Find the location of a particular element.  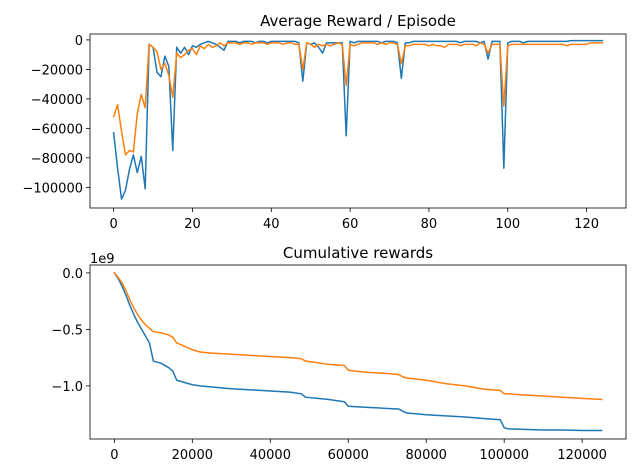

x-tick-label: 40000 is located at coordinates (270, 455).